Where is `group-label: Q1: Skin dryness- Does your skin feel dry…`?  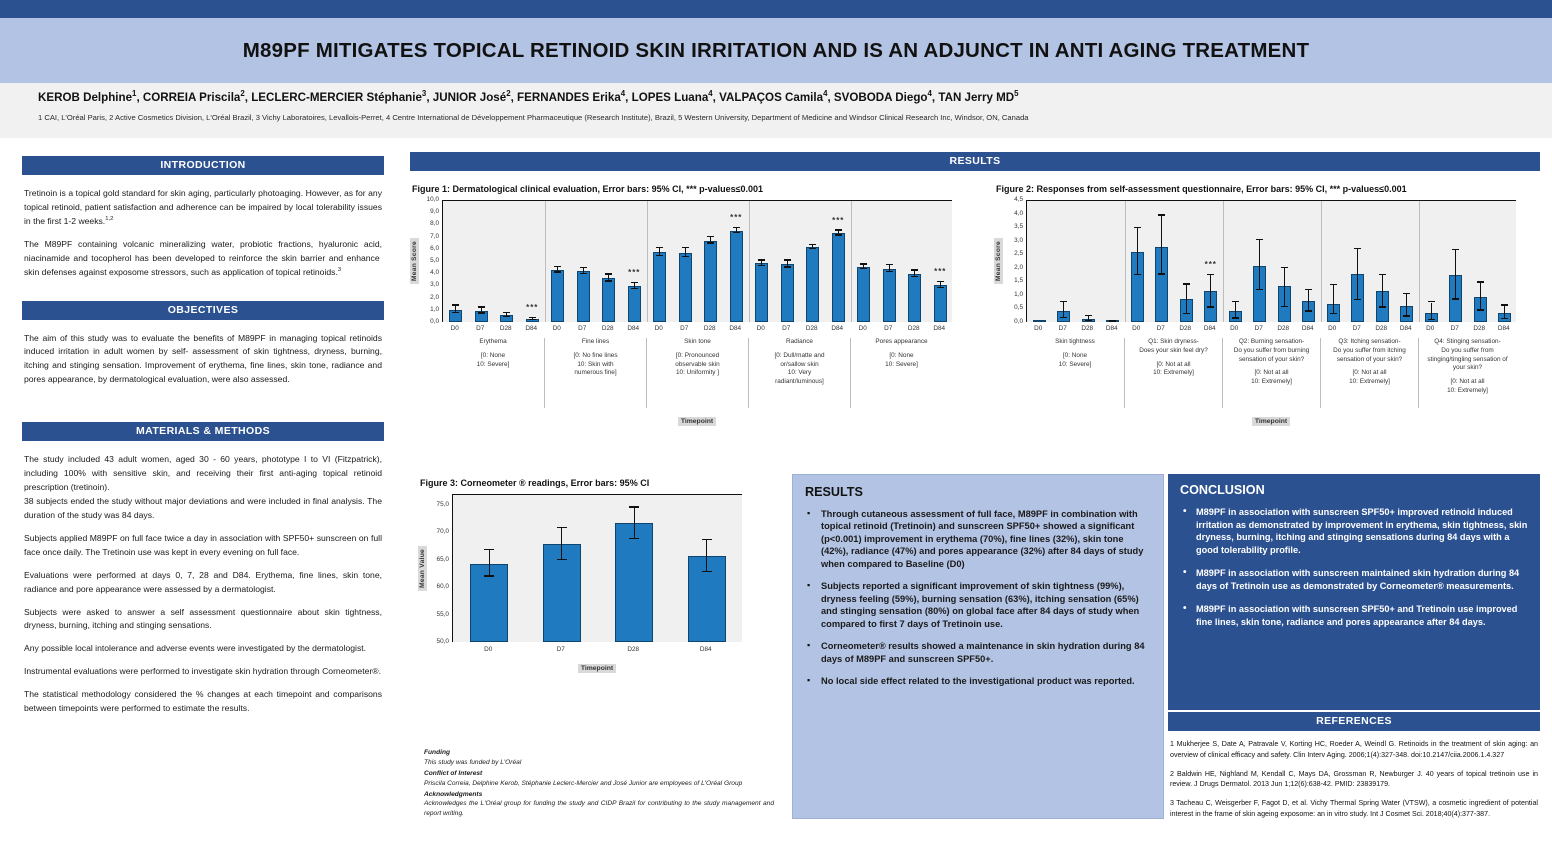
group-label: Q1: Skin dryness- Does your skin feel dry… is located at coordinates (1173, 373).